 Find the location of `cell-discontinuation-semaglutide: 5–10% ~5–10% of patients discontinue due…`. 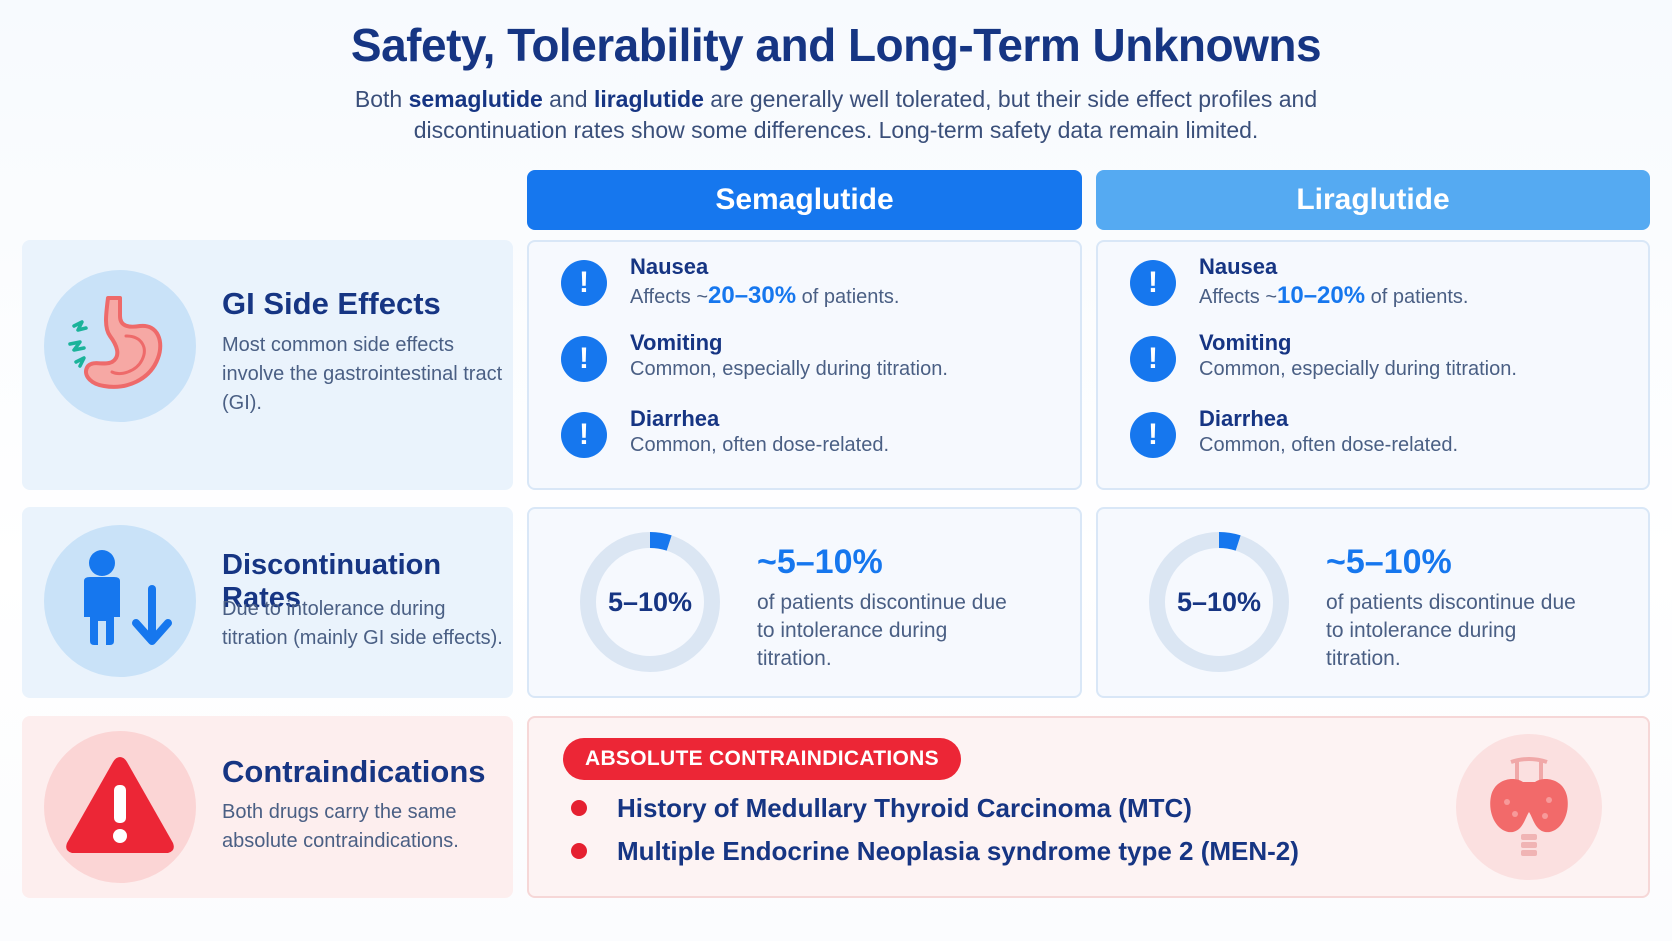

cell-discontinuation-semaglutide: 5–10% ~5–10% of patients discontinue due… is located at coordinates (804, 602).